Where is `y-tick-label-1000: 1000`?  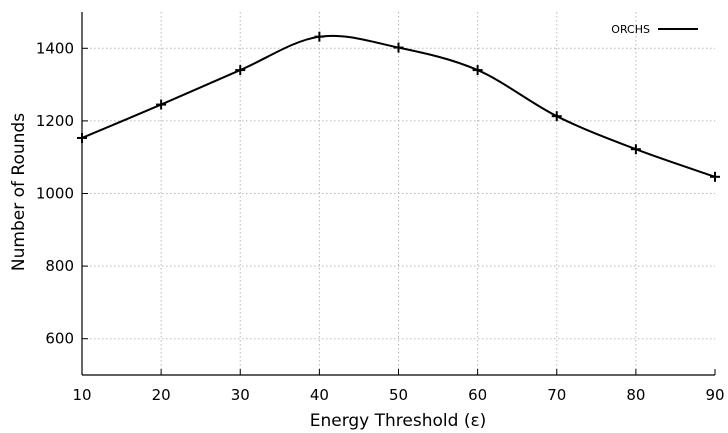 y-tick-label-1000: 1000 is located at coordinates (55, 194).